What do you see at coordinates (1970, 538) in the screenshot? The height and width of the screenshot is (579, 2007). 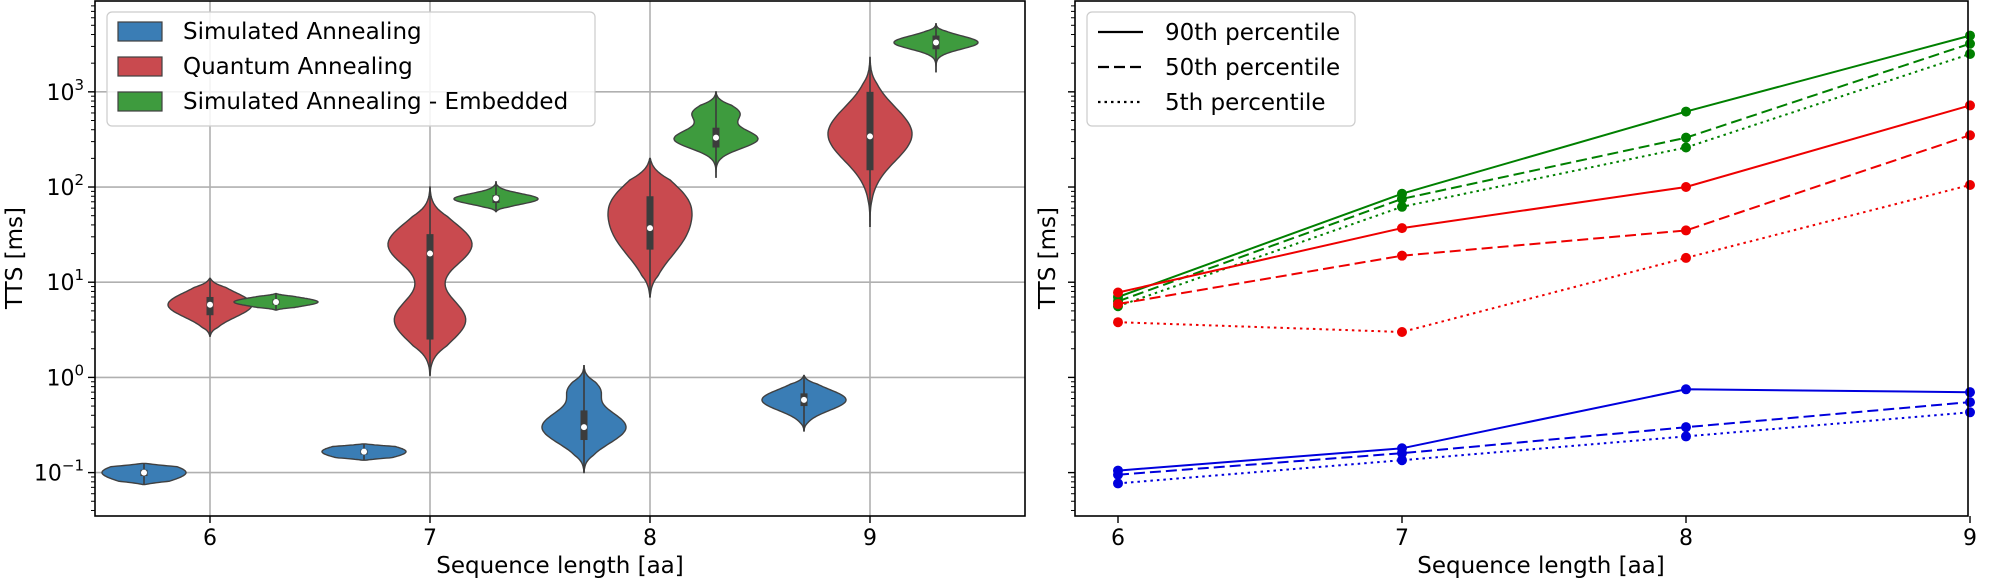 I see `line-x-tick-label: 9` at bounding box center [1970, 538].